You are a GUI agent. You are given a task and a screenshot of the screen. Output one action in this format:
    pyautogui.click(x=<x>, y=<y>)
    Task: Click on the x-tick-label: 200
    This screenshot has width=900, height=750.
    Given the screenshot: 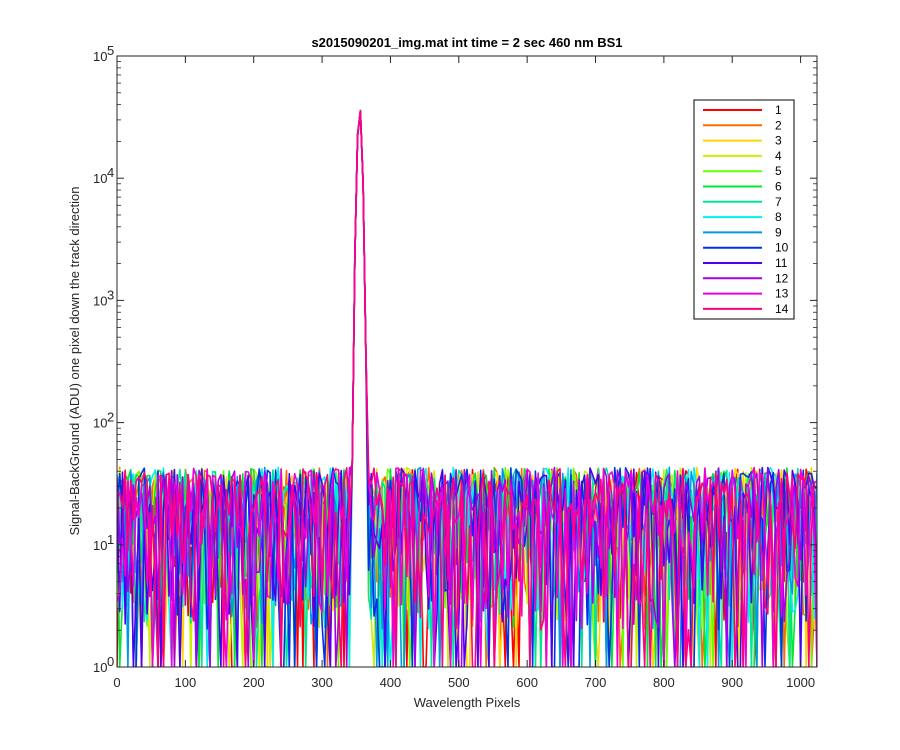 What is the action you would take?
    pyautogui.click(x=254, y=682)
    